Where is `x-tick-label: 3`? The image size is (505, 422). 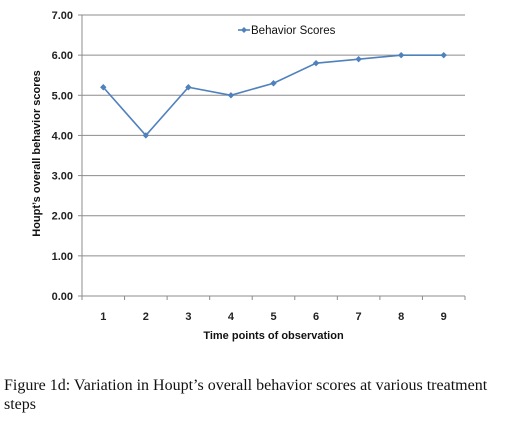
x-tick-label: 3 is located at coordinates (188, 317).